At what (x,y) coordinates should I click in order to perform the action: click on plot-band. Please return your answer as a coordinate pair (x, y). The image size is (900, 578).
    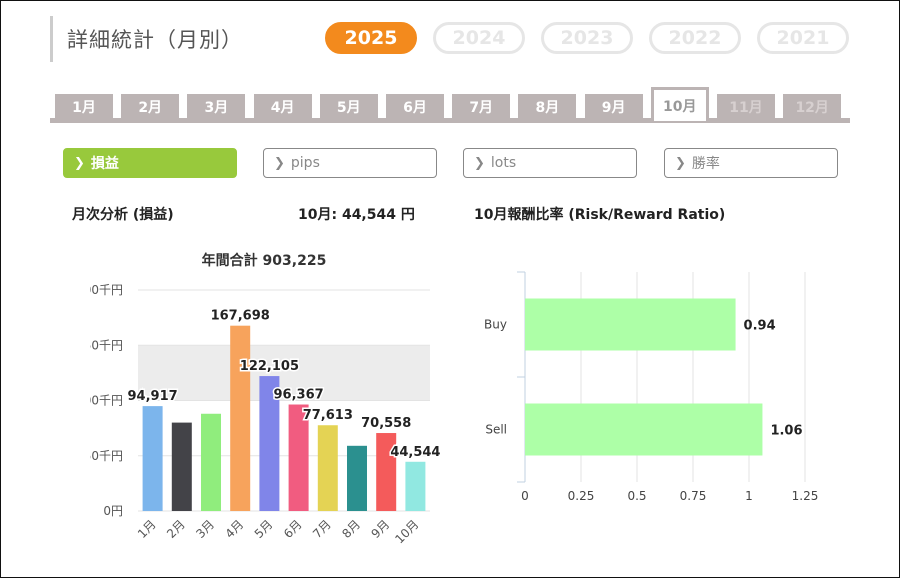
    Looking at the image, I should click on (284, 373).